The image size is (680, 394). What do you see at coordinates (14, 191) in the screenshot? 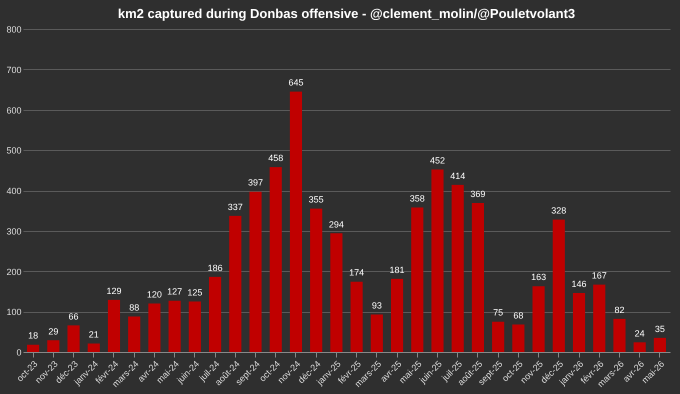
I see `y-tick-label: 400` at bounding box center [14, 191].